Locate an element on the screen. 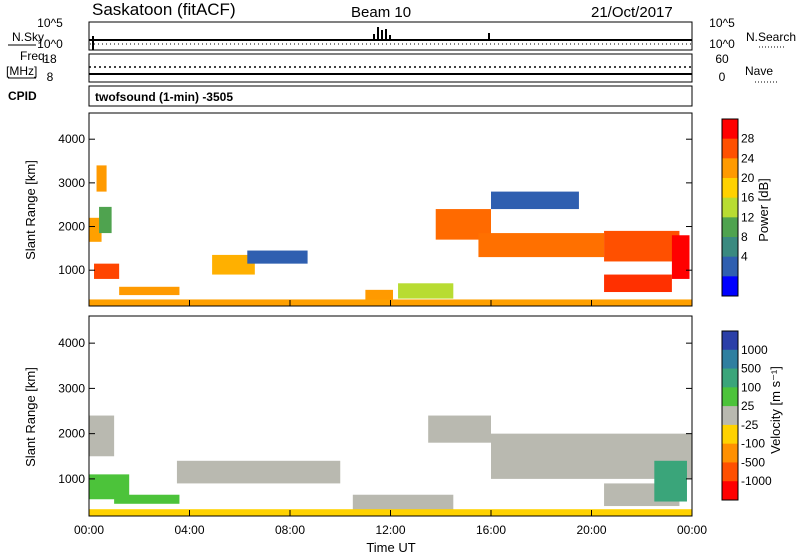  velocity-colorbar-tick-7: -1000 is located at coordinates (756, 481).